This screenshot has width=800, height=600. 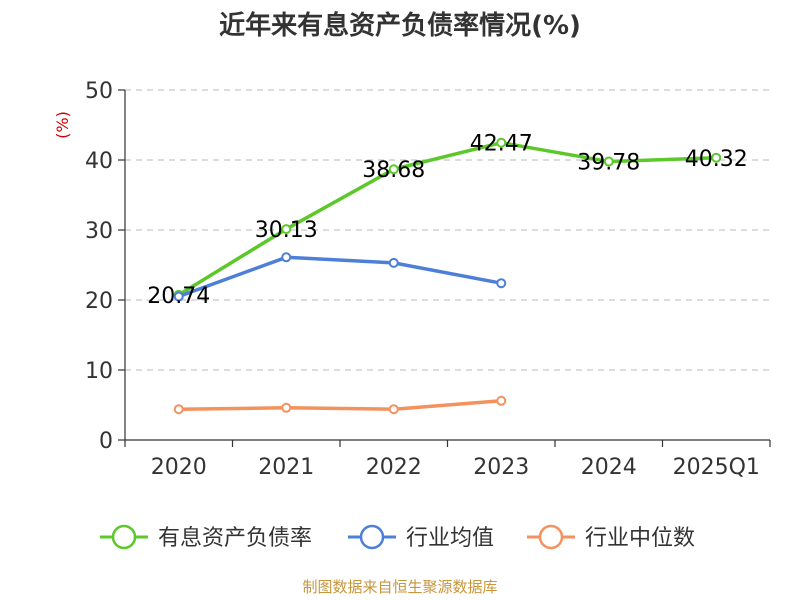 I want to click on y-tick-label: 0, so click(x=106, y=441).